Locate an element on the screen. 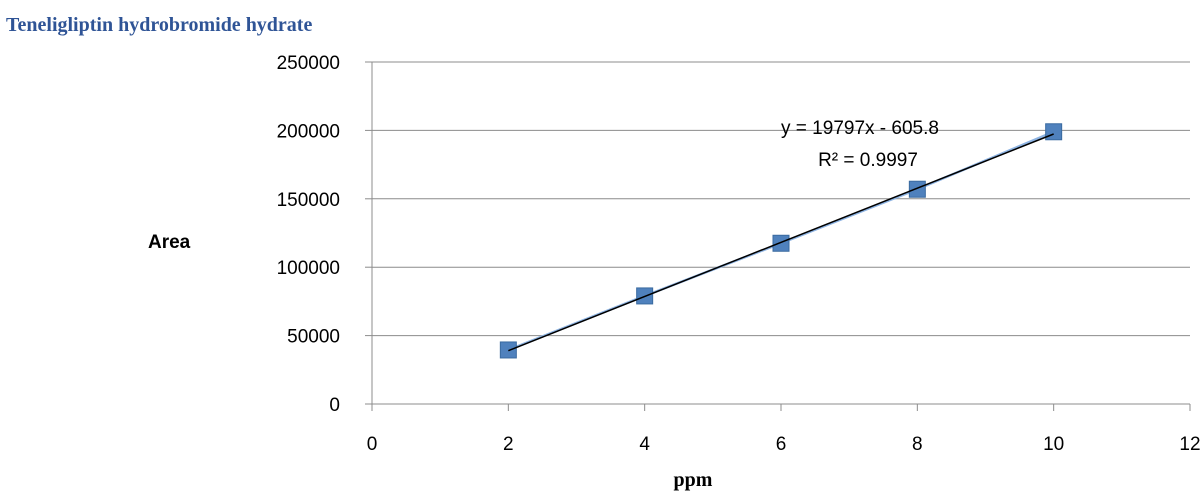  x-tick-label: 8 is located at coordinates (917, 444).